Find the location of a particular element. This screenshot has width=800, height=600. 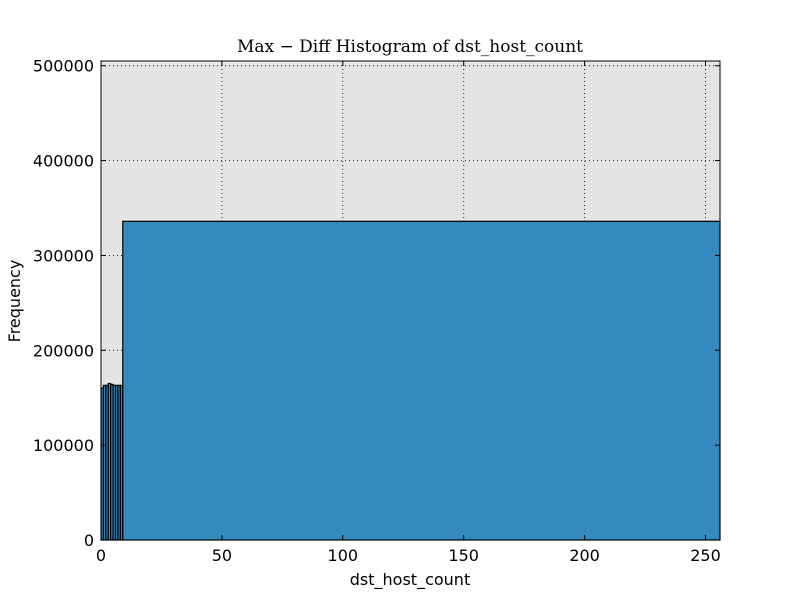

x-axis-label: dst_host_count is located at coordinates (410, 580).